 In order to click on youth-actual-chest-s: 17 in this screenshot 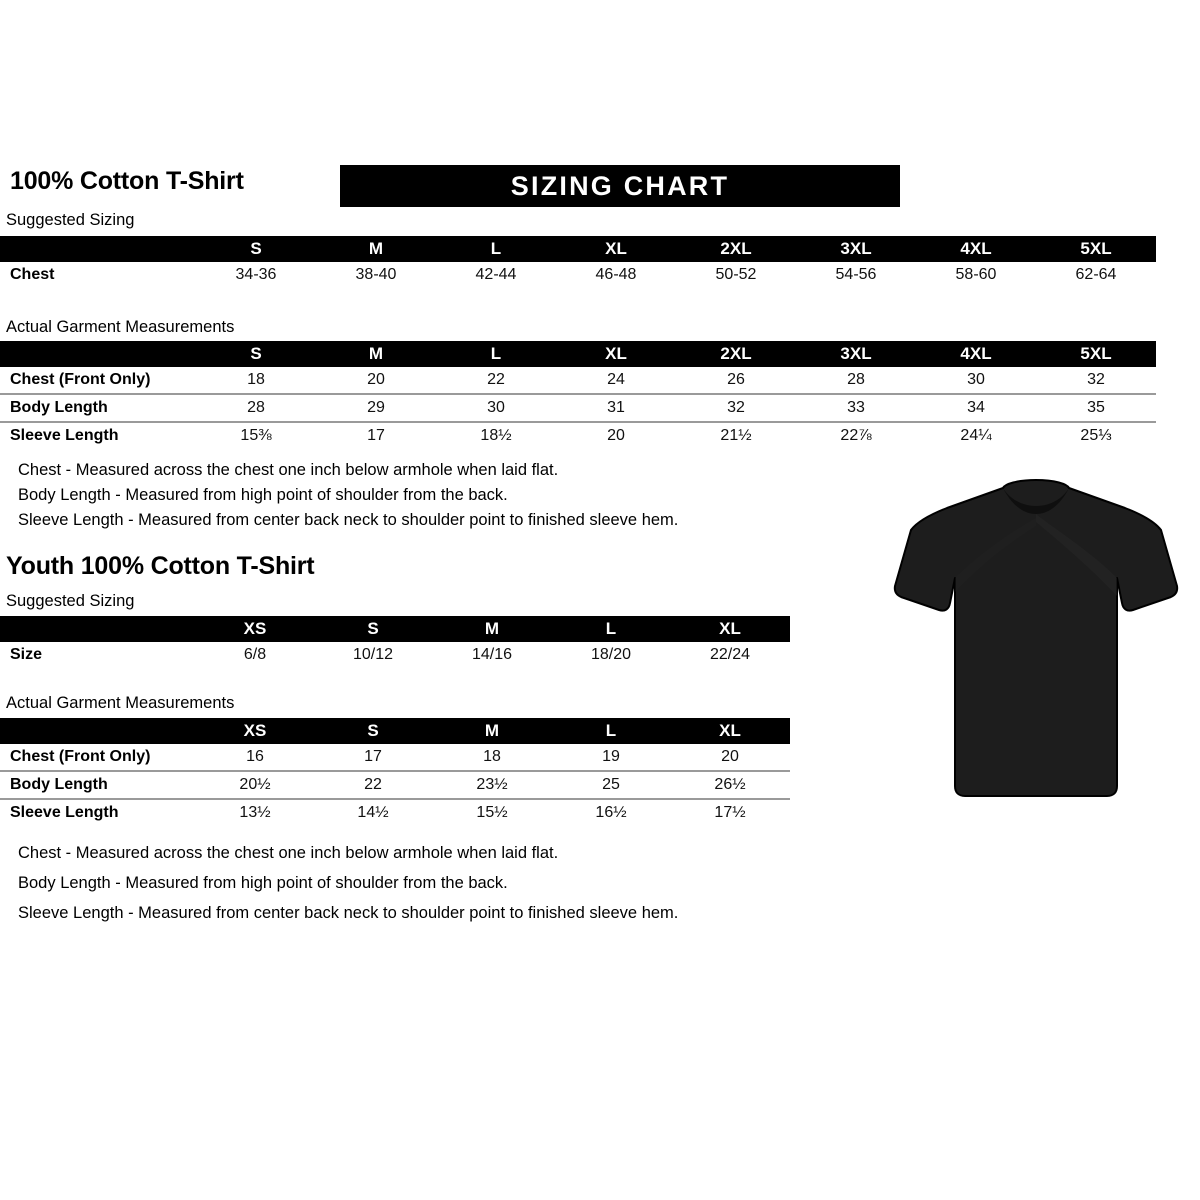, I will do `click(373, 756)`.